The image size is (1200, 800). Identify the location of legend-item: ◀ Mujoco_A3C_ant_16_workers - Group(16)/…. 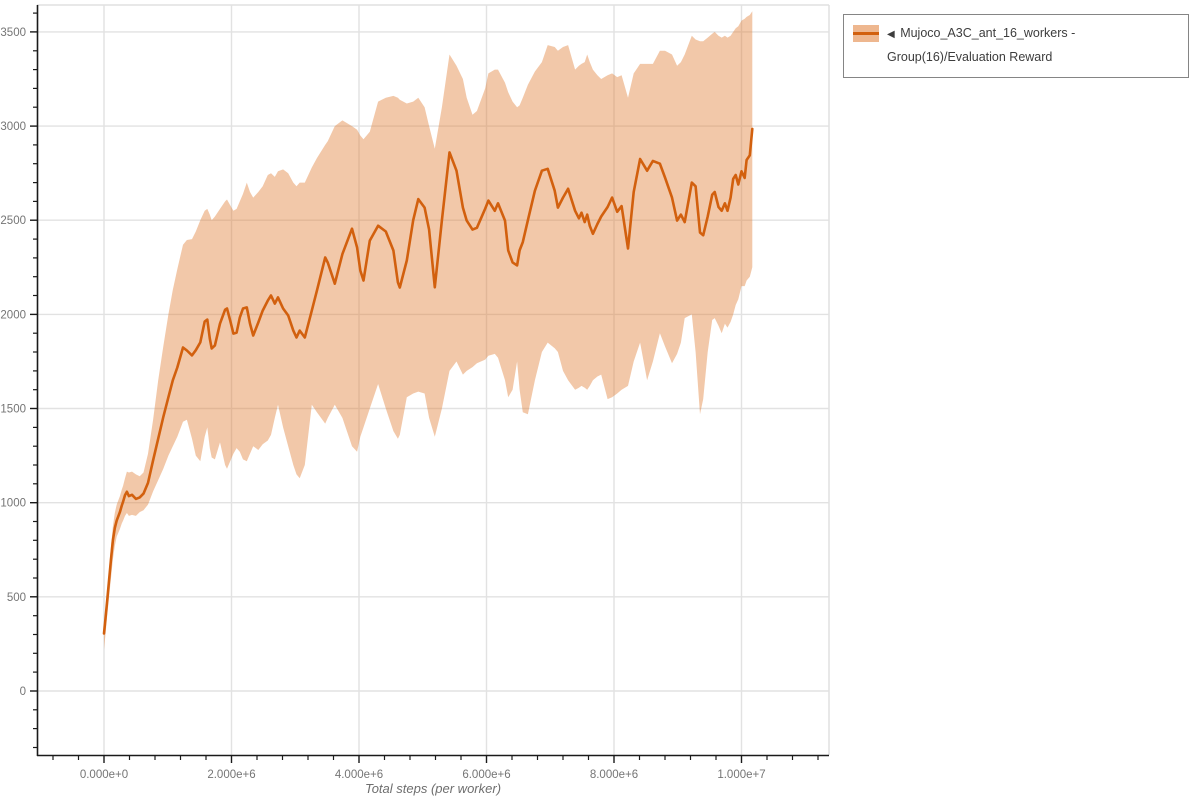
(1016, 46).